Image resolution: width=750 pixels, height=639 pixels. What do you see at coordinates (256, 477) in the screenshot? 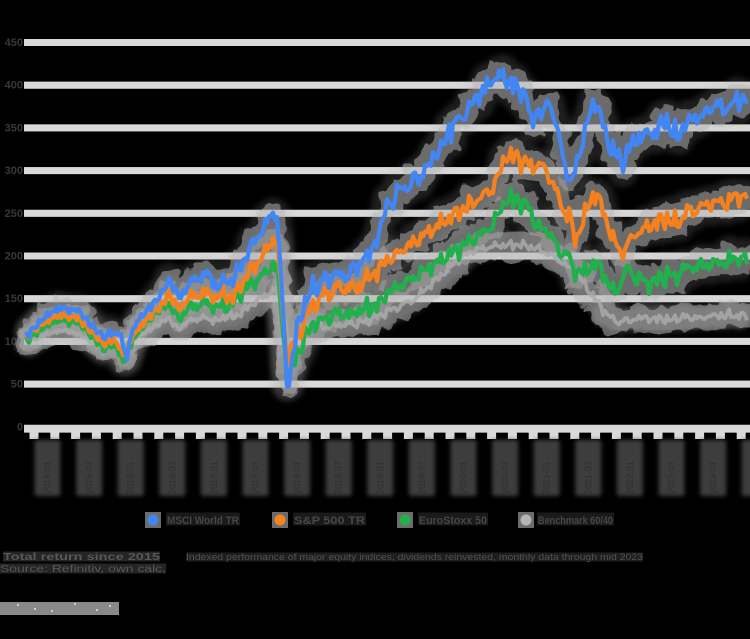
I see `svg-text: 2017-07` at bounding box center [256, 477].